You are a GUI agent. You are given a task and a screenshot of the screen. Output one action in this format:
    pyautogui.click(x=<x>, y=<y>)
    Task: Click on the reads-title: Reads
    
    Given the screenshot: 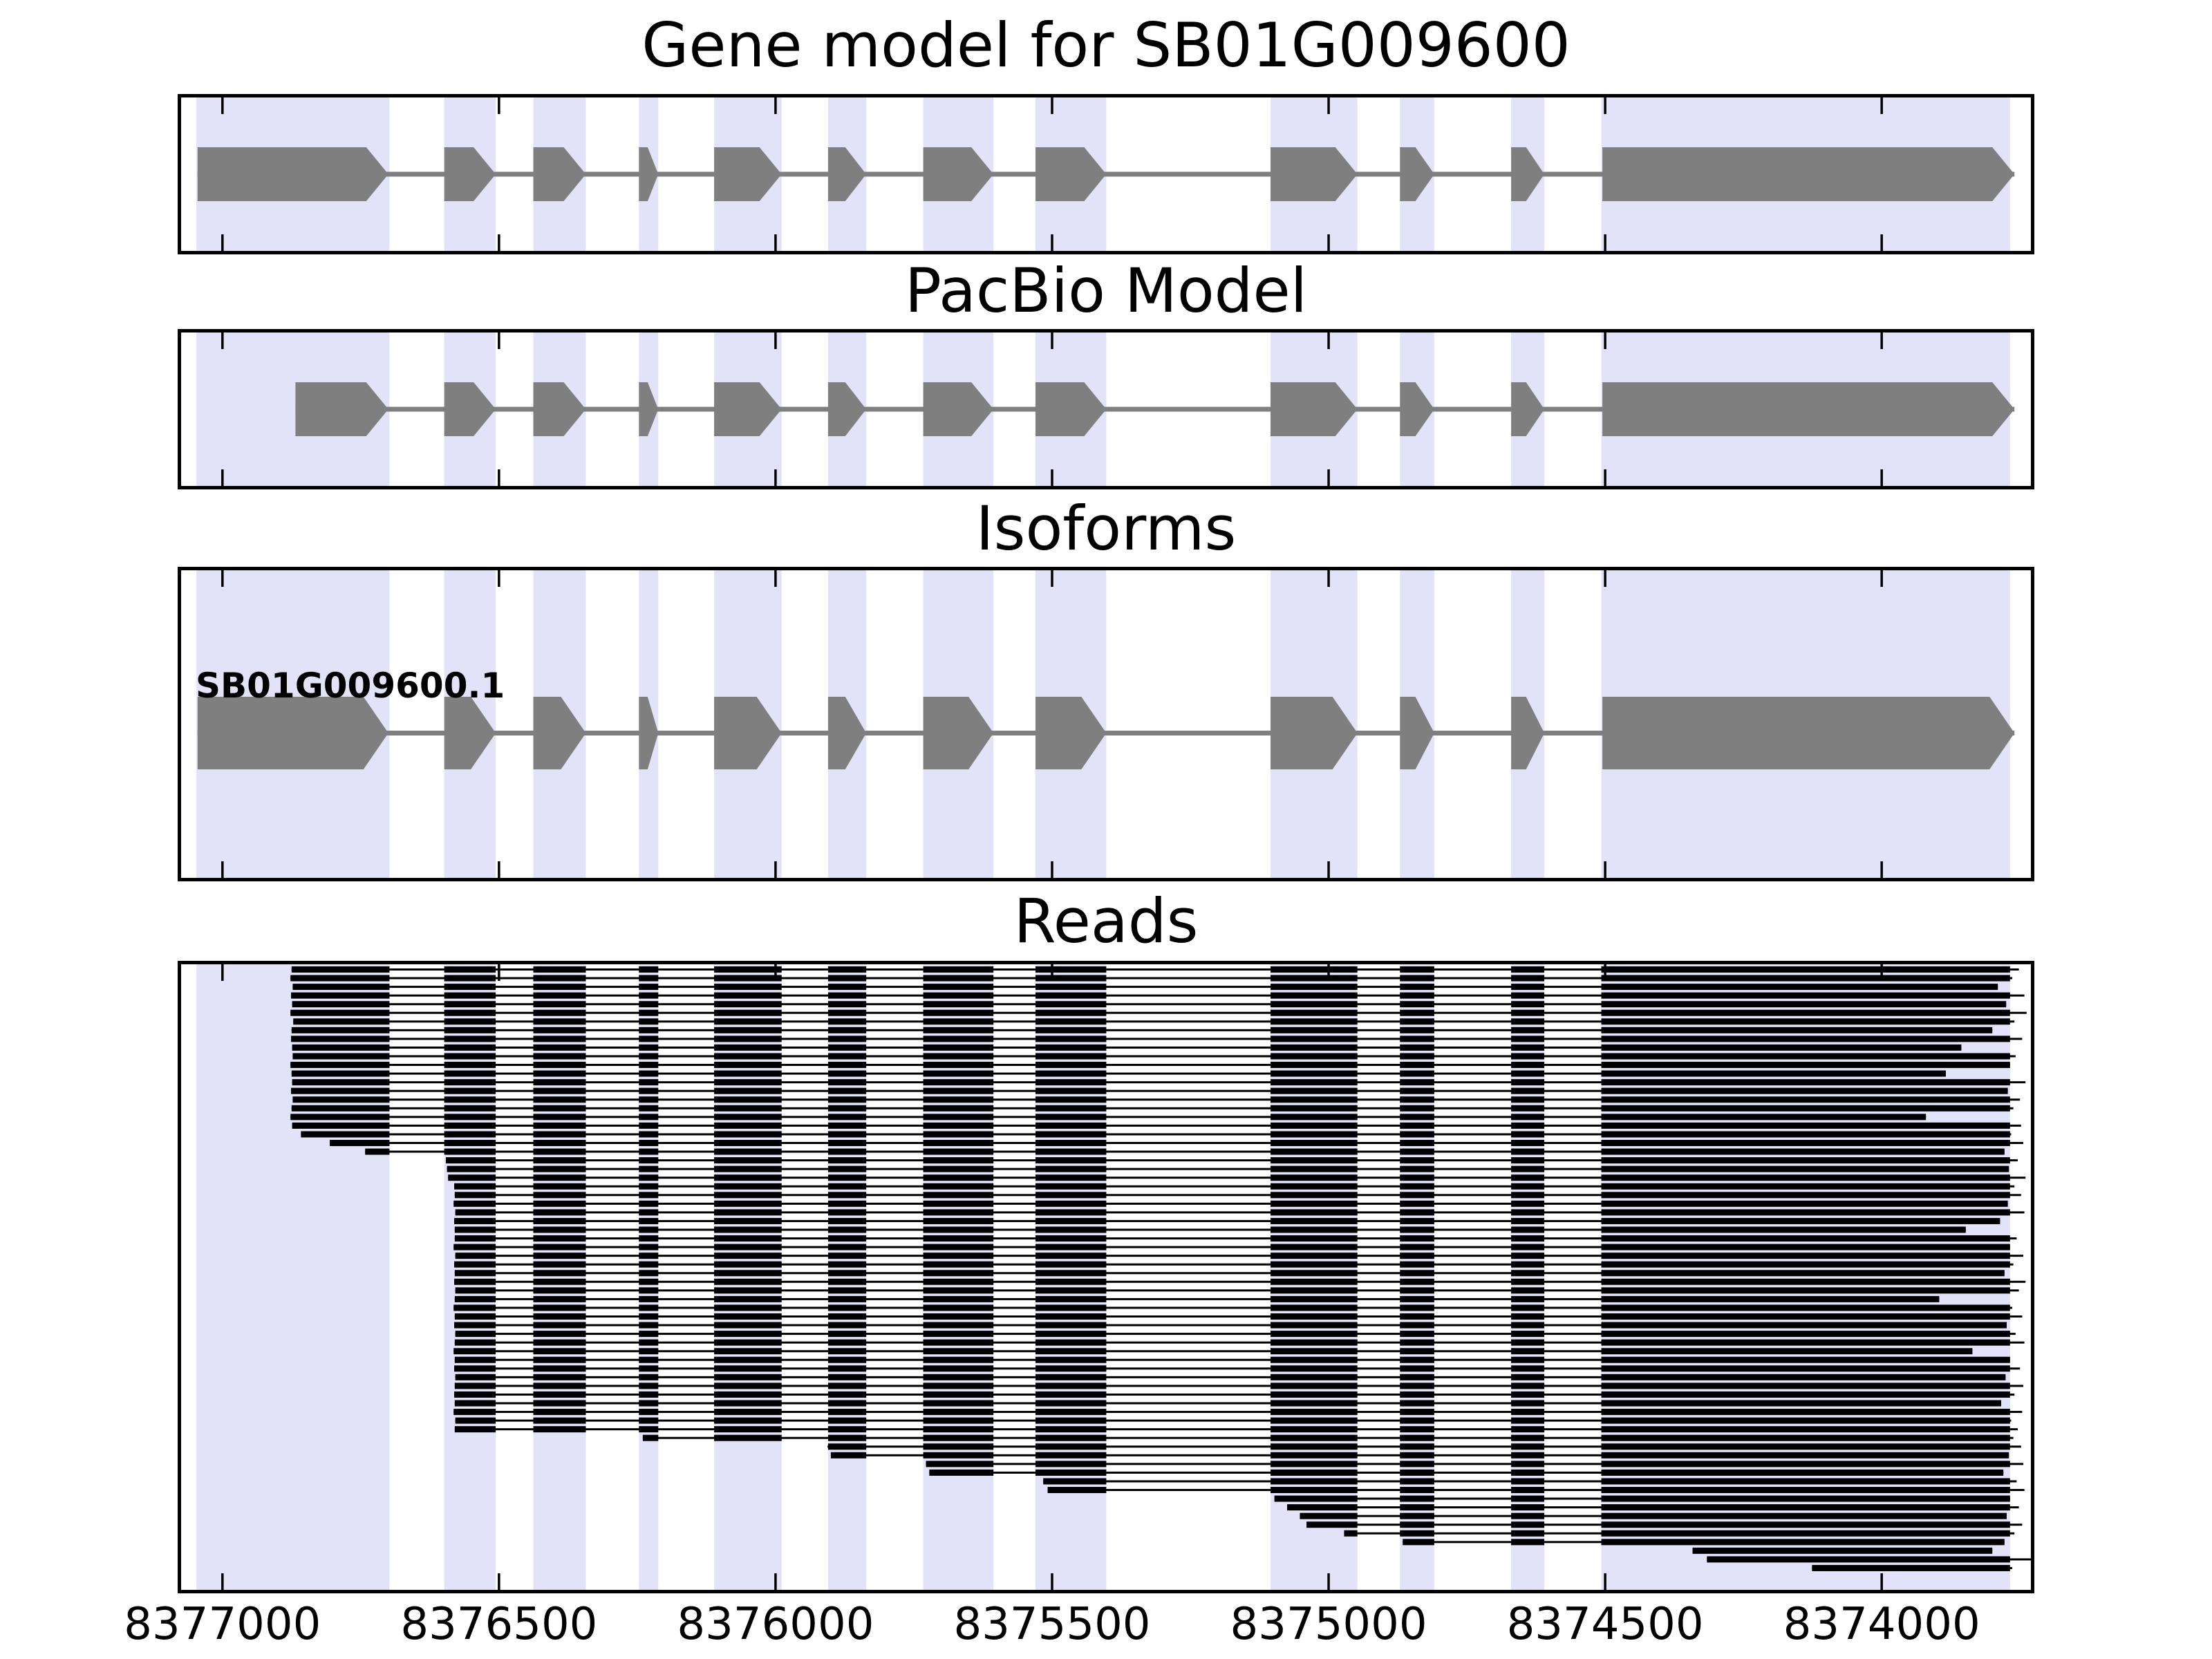 What is the action you would take?
    pyautogui.click(x=1106, y=921)
    